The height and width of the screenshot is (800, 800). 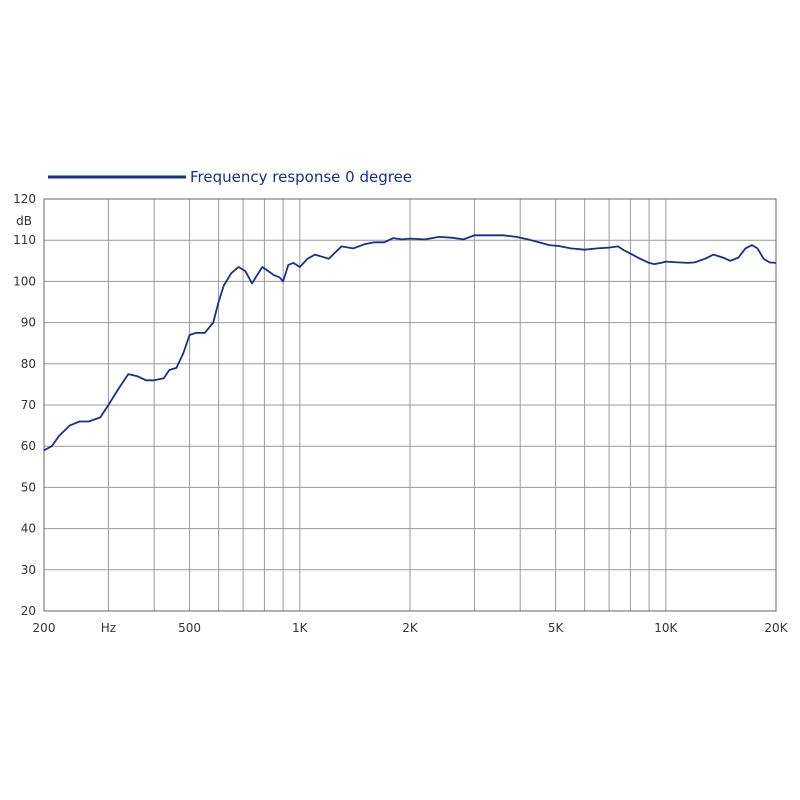 What do you see at coordinates (108, 628) in the screenshot?
I see `x-tick-label: Hz` at bounding box center [108, 628].